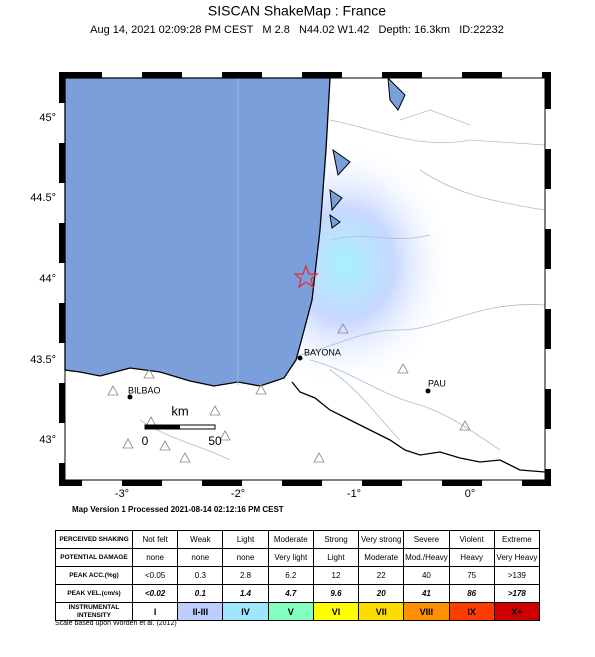 The image size is (595, 657). Describe the element at coordinates (144, 390) in the screenshot. I see `city-label: BILBAO` at that location.